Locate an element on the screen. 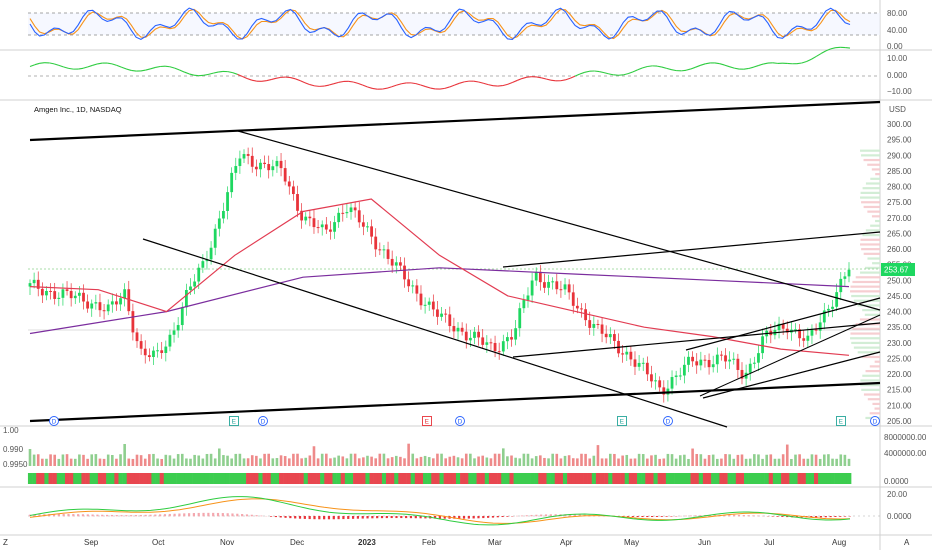  month-label: Jun is located at coordinates (704, 542).